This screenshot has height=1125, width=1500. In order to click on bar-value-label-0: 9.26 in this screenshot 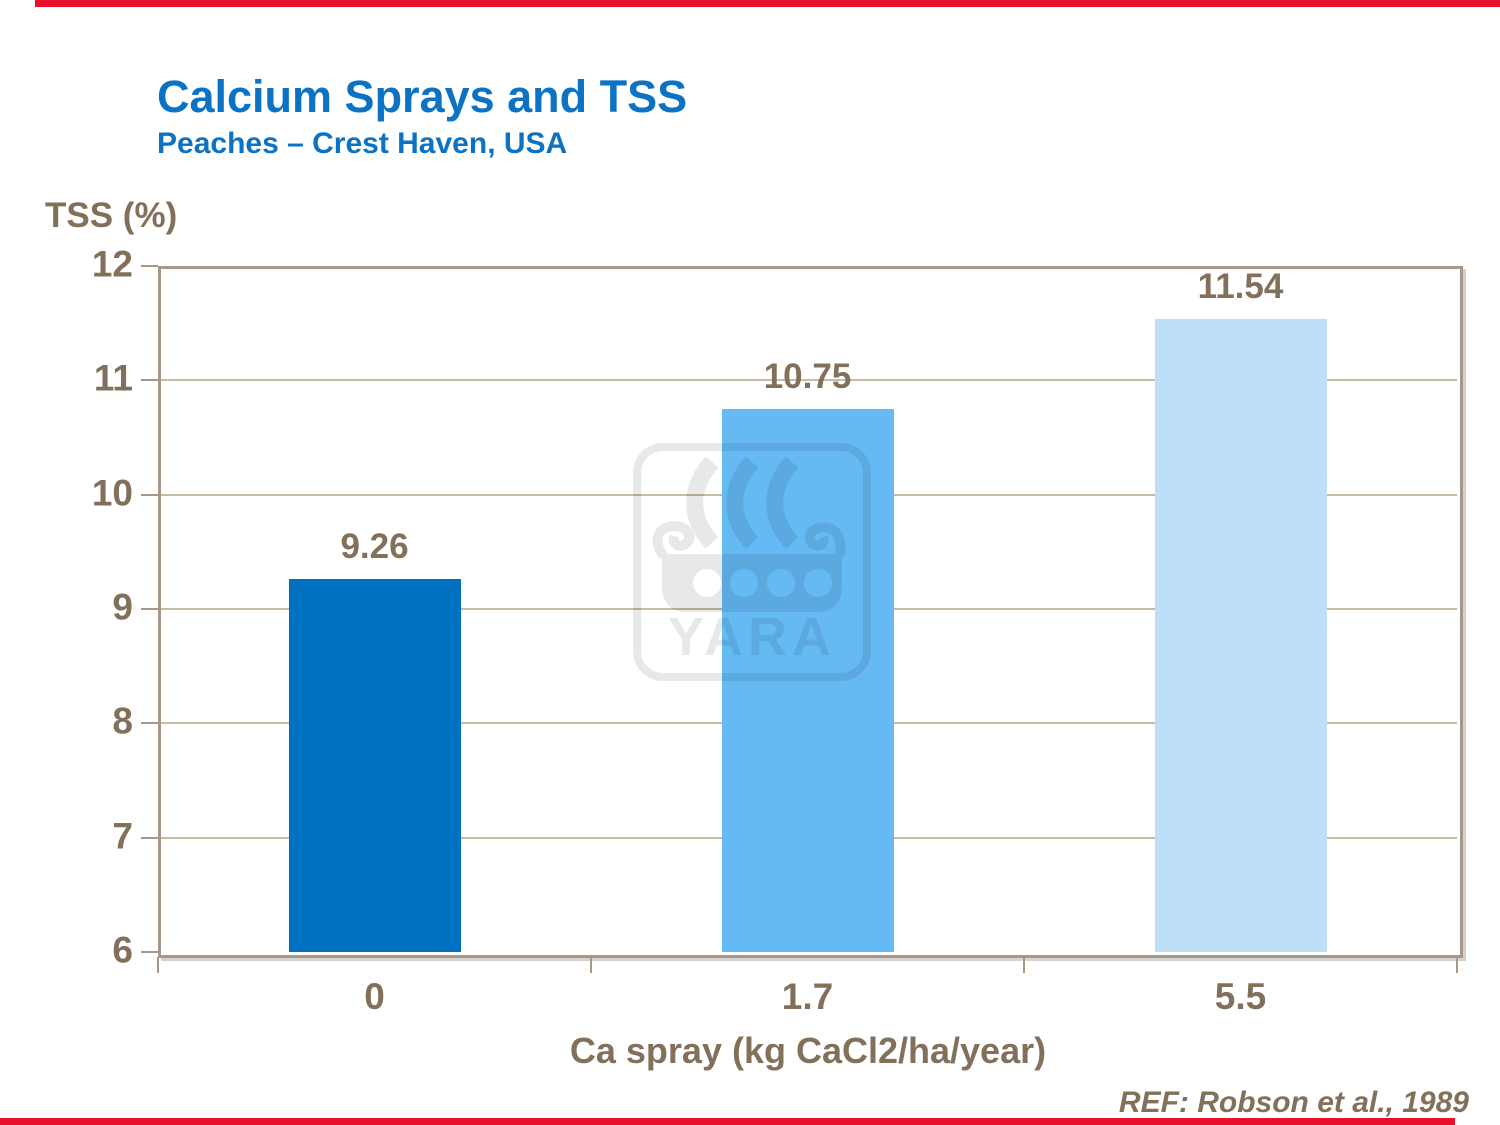, I will do `click(374, 547)`.